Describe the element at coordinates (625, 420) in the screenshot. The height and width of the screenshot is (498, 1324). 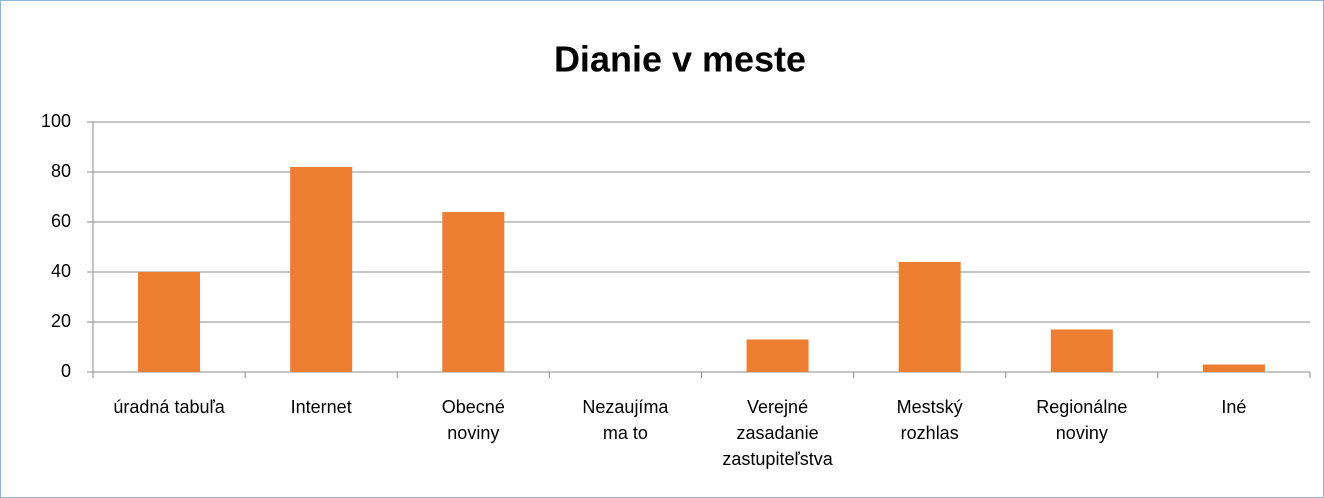
I see `x-tick-label: Nezaujíma ma to` at that location.